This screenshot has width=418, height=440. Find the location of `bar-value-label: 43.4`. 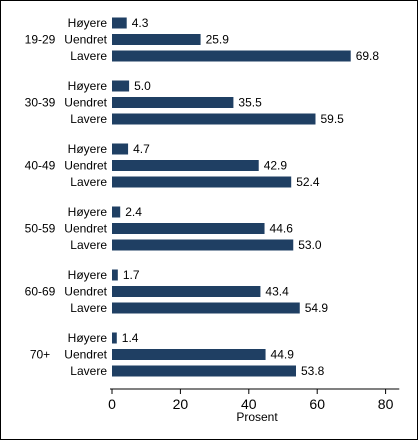

bar-value-label: 43.4 is located at coordinates (277, 292).